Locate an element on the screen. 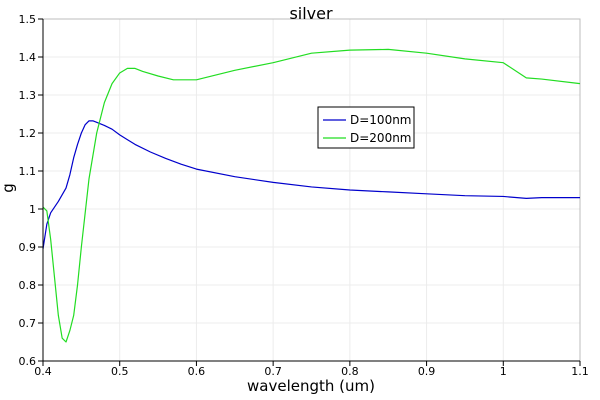 The image size is (600, 400). x-tick-label: 0.7 is located at coordinates (273, 371).